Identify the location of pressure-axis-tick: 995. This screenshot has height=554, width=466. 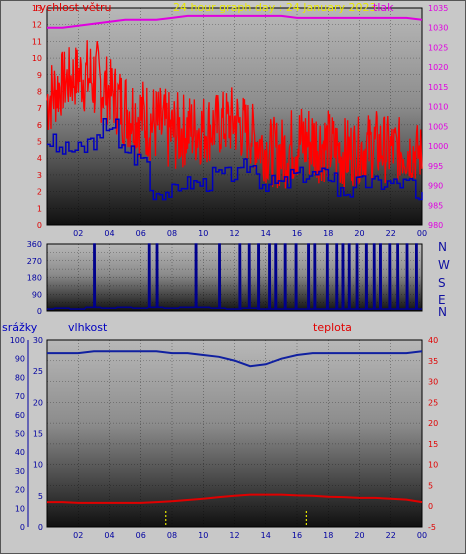
(435, 166).